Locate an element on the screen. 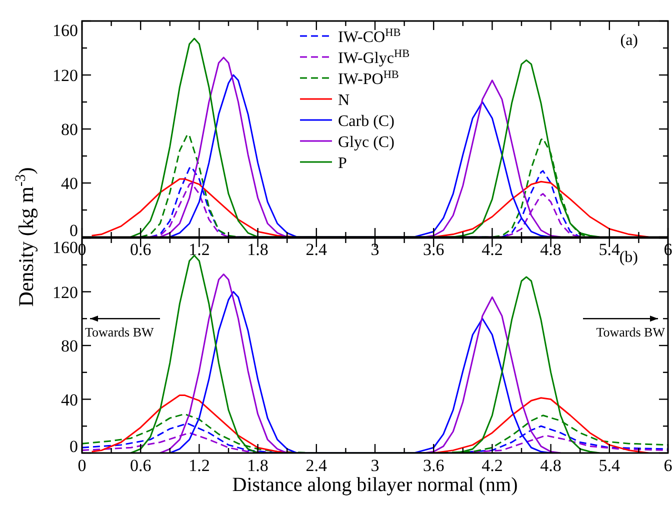 The width and height of the screenshot is (672, 529). annotation: (a) is located at coordinates (629, 40).